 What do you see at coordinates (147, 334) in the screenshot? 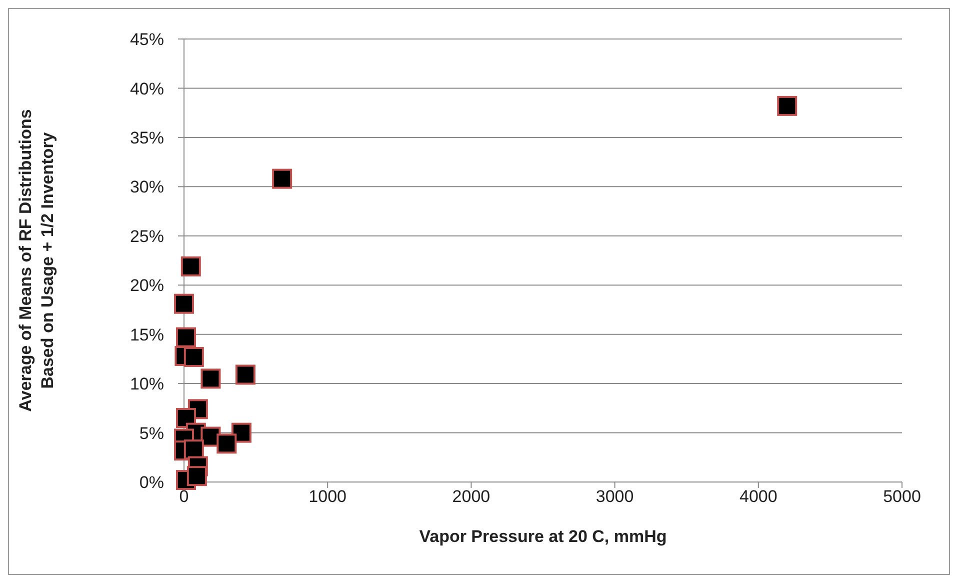
I see `y-tick-label: 15%` at bounding box center [147, 334].